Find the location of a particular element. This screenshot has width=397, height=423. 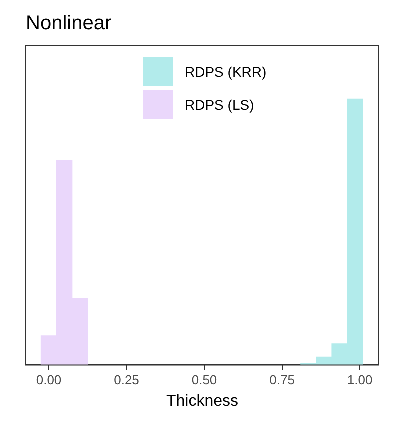

x-tick-label: 0.00 is located at coordinates (49, 380).